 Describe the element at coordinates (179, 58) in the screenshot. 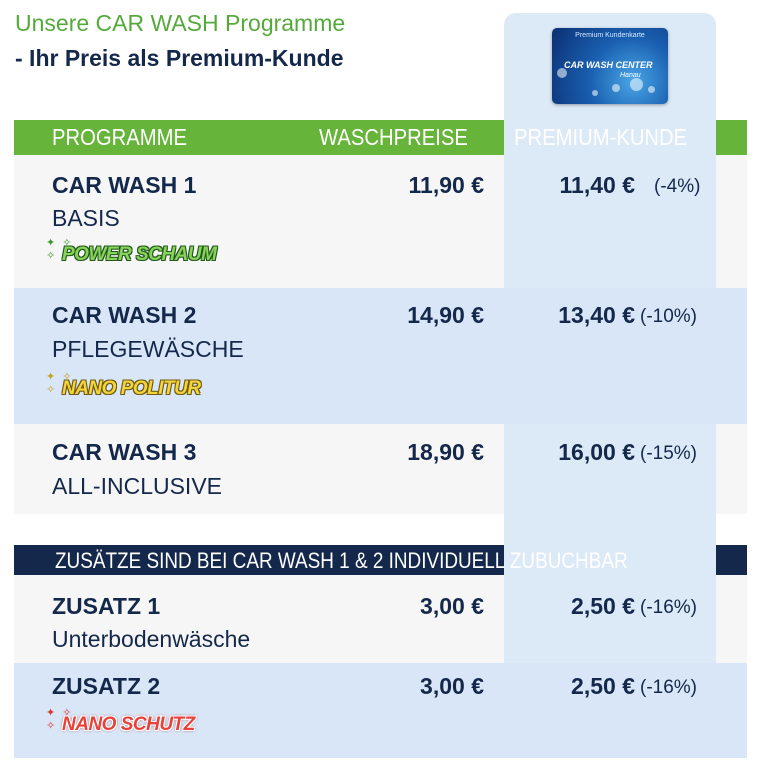

I see `page-subtitle: - Ihr Preis als Premium-Kunde` at that location.